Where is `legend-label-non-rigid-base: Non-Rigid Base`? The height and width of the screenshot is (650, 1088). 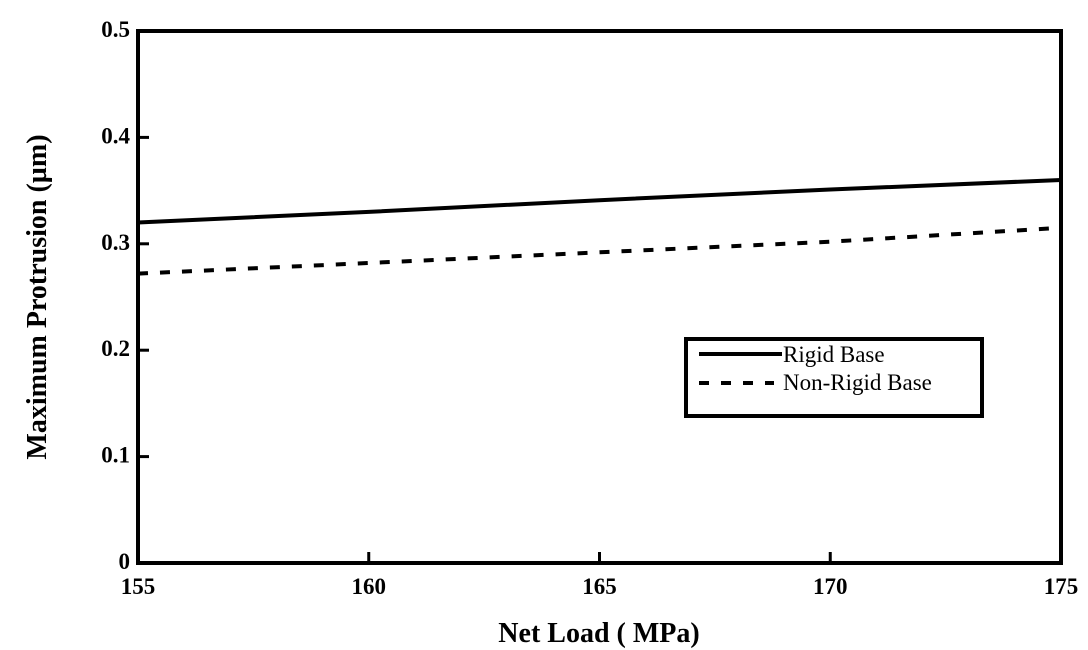 legend-label-non-rigid-base: Non-Rigid Base is located at coordinates (857, 382).